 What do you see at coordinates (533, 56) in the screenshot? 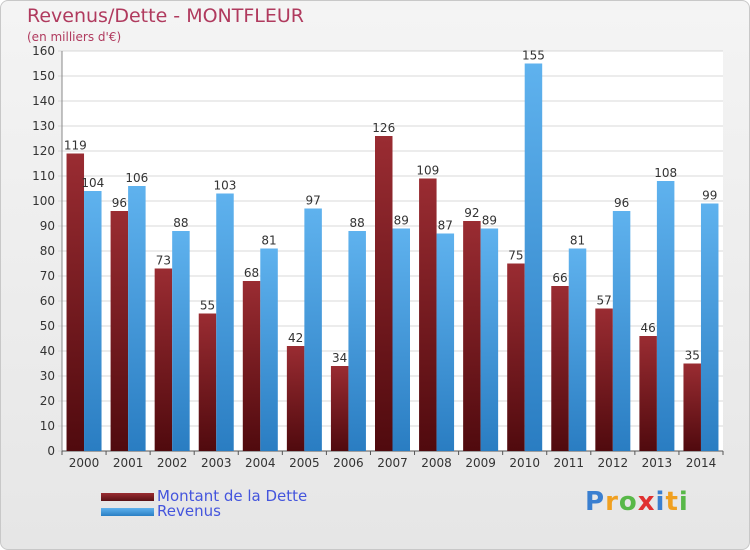
I see `data-label-revenus-2010: 155` at bounding box center [533, 56].